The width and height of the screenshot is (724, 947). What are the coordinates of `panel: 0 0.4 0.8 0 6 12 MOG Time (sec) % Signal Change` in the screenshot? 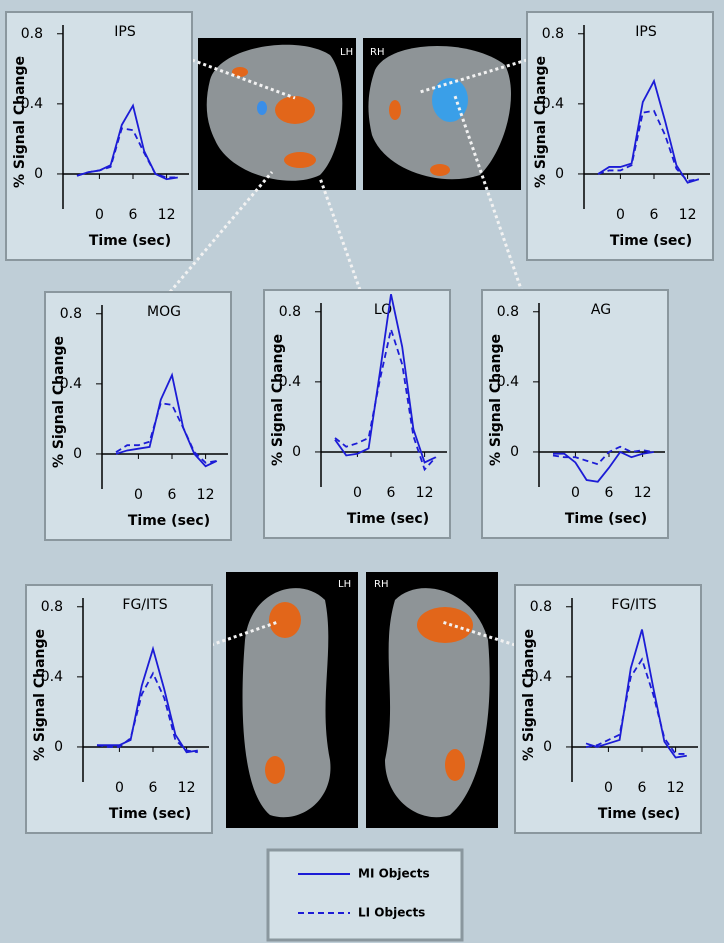 It's located at (138, 416).